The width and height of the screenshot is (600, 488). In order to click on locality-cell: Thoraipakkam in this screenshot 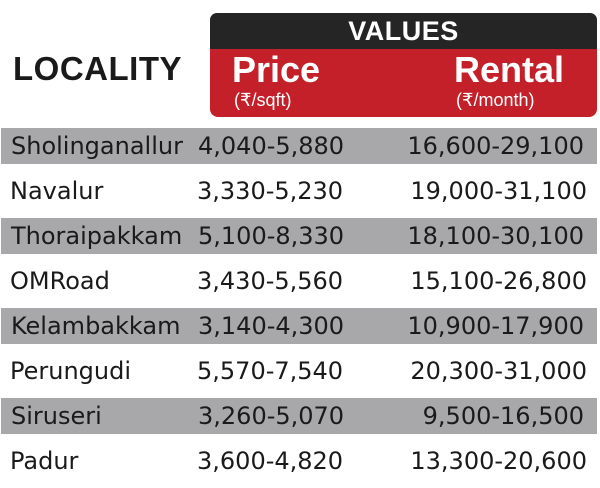, I will do `click(97, 236)`.